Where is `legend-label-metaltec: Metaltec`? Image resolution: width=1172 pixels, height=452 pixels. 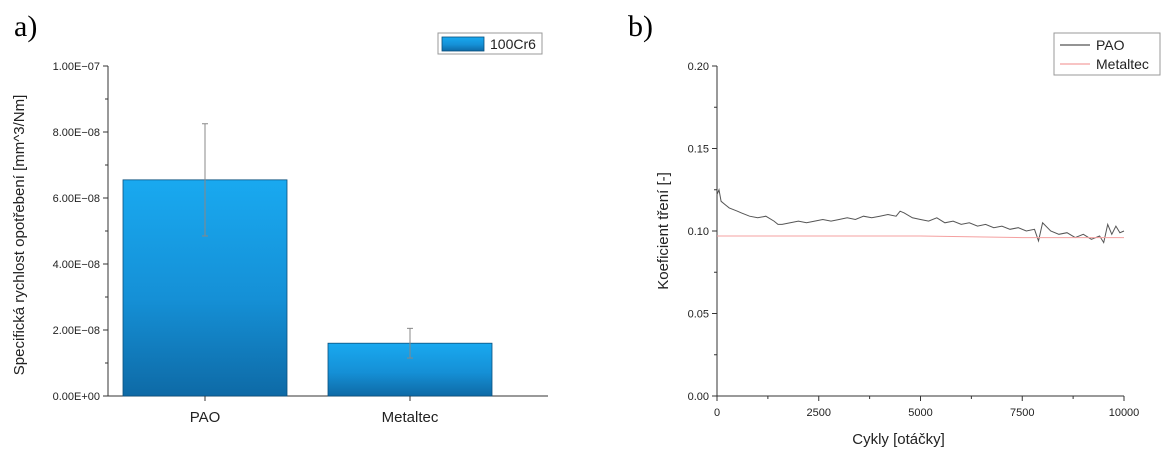
legend-label-metaltec: Metaltec is located at coordinates (1122, 64).